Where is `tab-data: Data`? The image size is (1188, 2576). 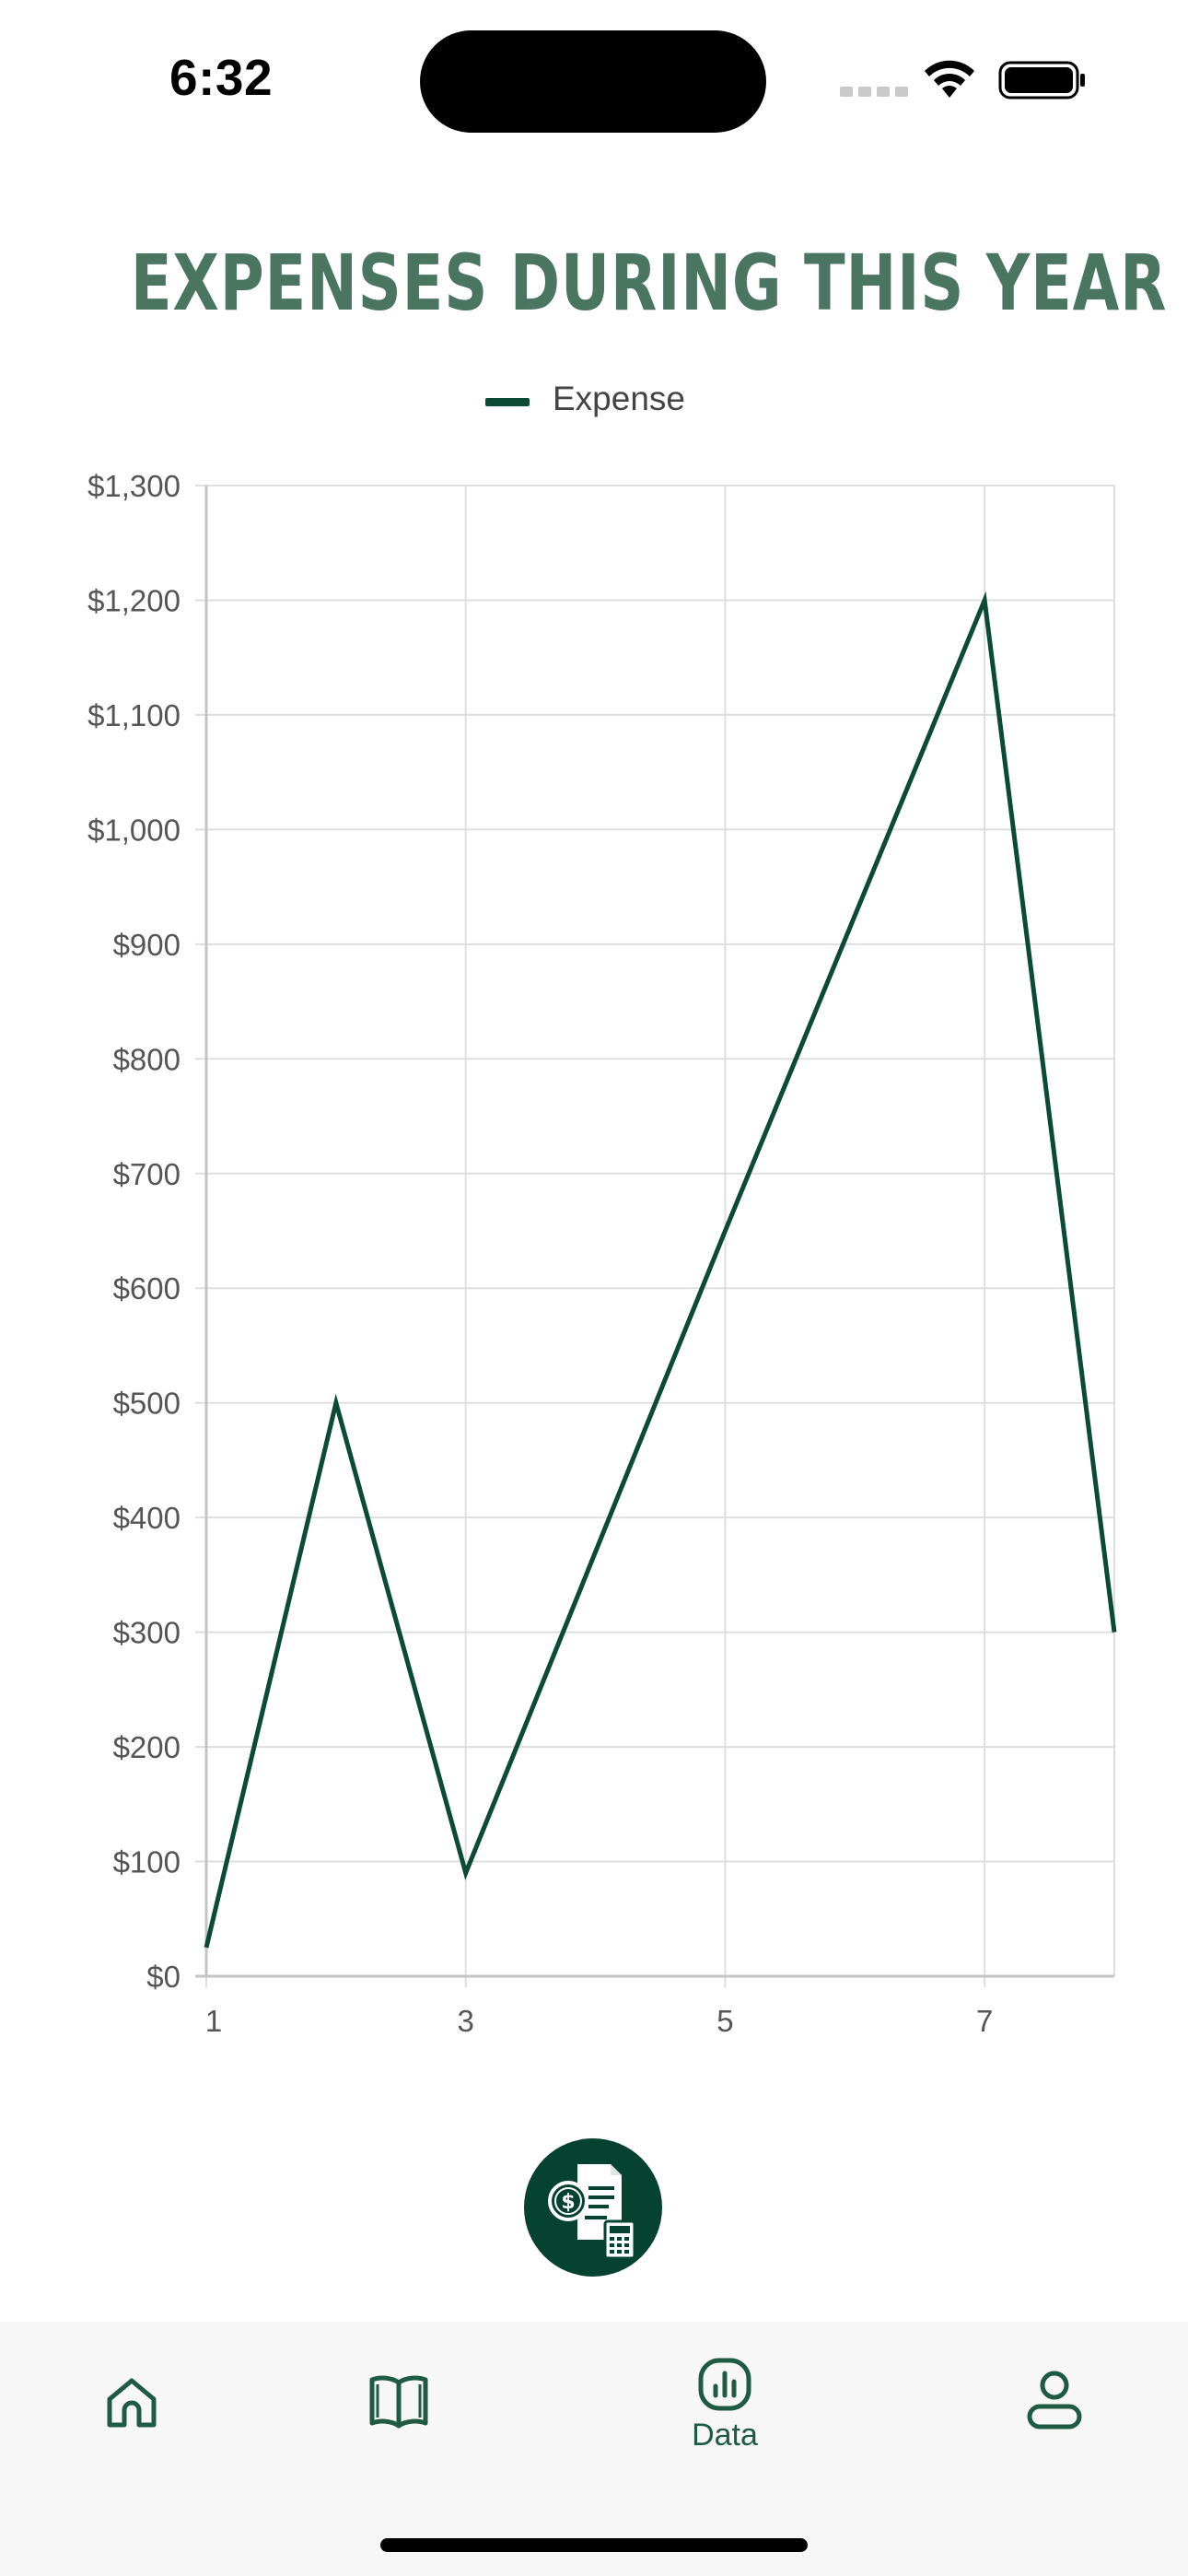
tab-data: Data is located at coordinates (725, 2414).